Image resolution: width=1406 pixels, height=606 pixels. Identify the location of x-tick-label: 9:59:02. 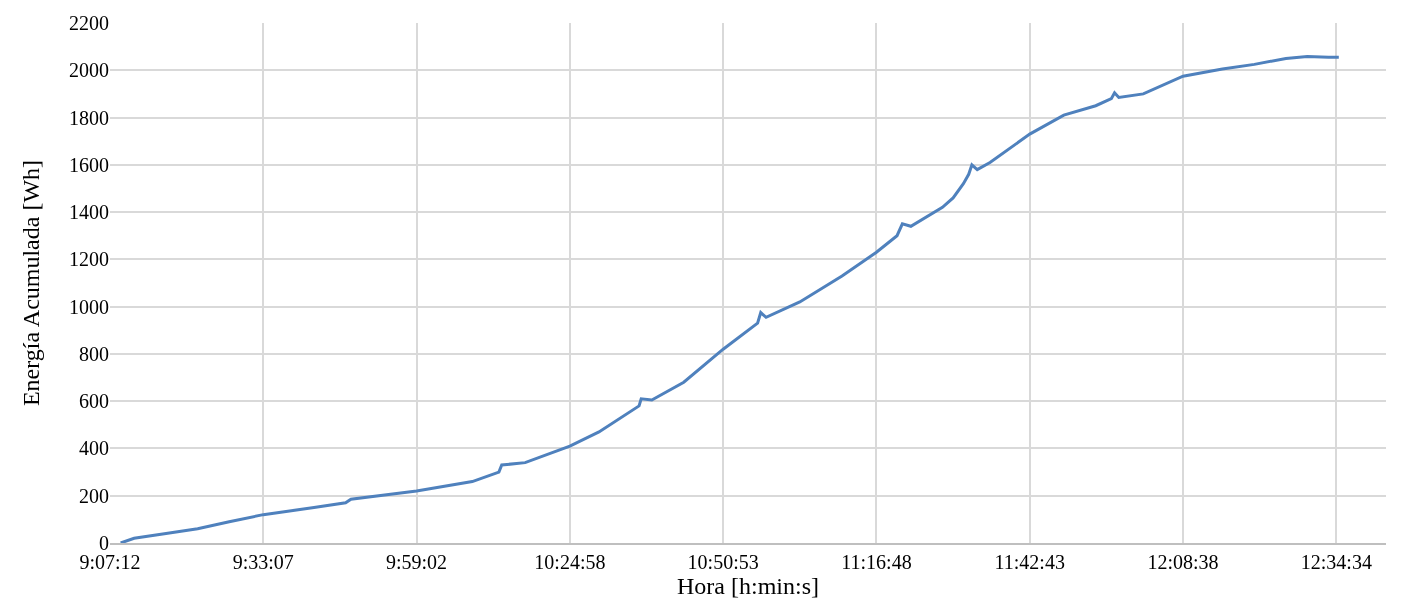
(416, 561).